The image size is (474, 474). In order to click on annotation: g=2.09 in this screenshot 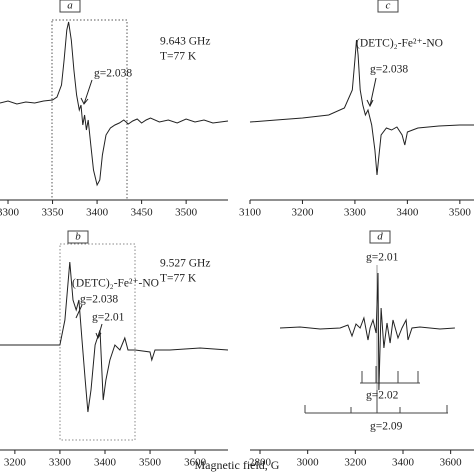, I will do `click(386, 427)`.